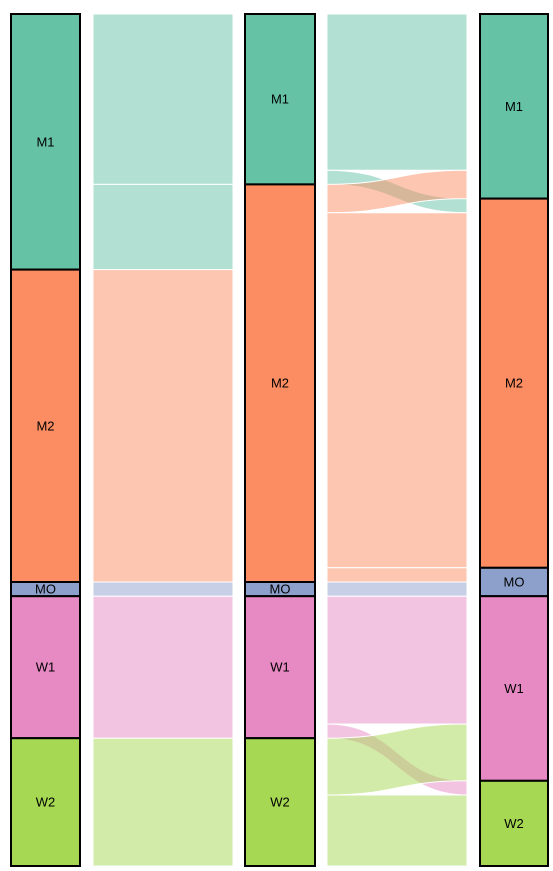  I want to click on stratum-label-axis3-w2: W2, so click(514, 823).